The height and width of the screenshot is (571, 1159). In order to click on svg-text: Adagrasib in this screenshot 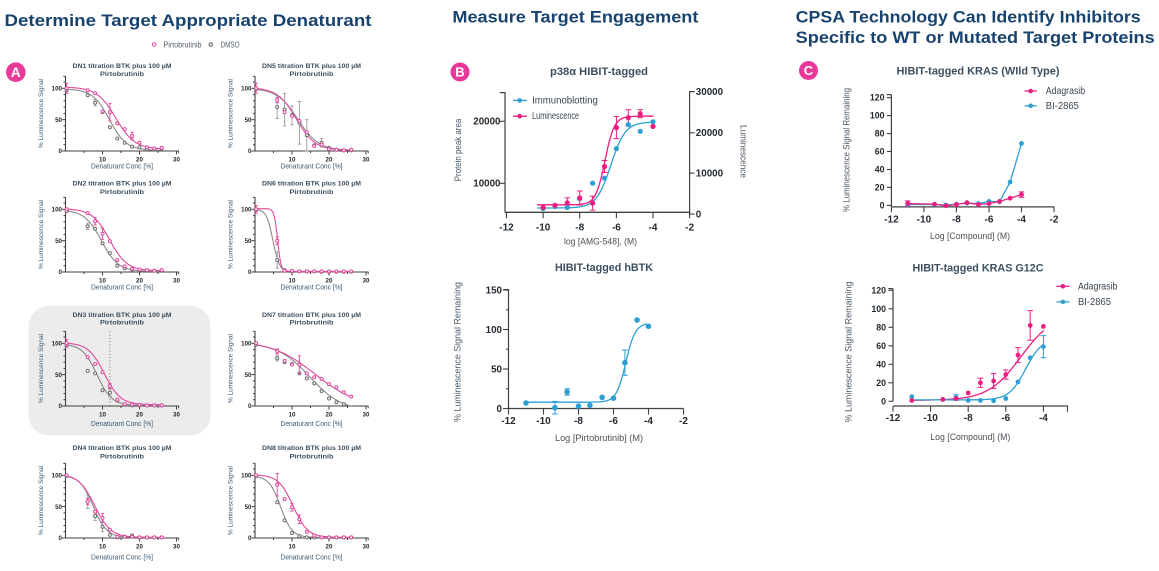, I will do `click(1098, 286)`.